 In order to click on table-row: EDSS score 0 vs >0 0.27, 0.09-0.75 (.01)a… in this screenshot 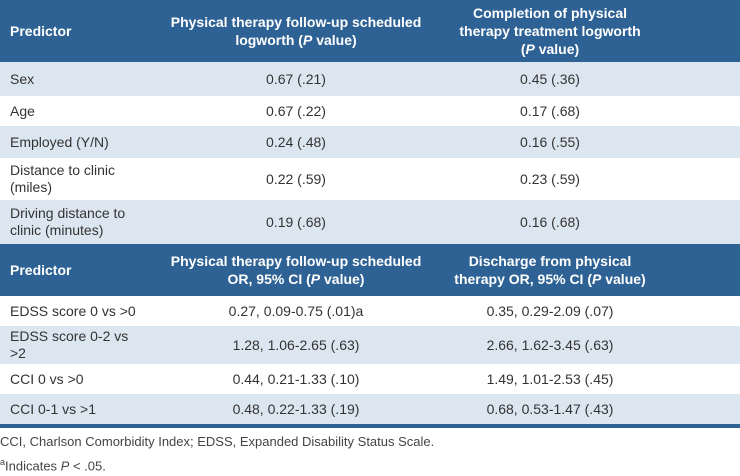, I will do `click(370, 311)`.